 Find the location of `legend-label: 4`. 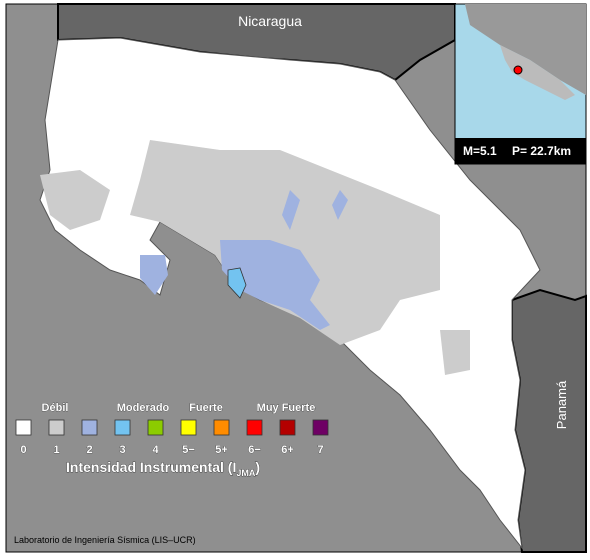

legend-label: 4 is located at coordinates (155, 450).